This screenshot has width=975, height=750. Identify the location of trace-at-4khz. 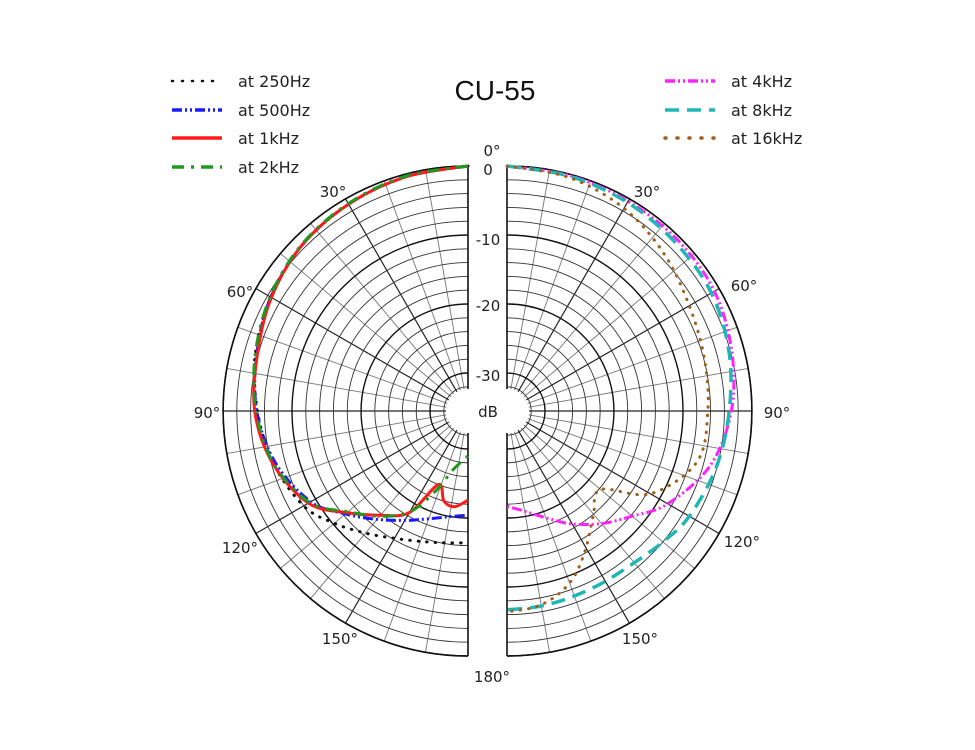
(621, 345).